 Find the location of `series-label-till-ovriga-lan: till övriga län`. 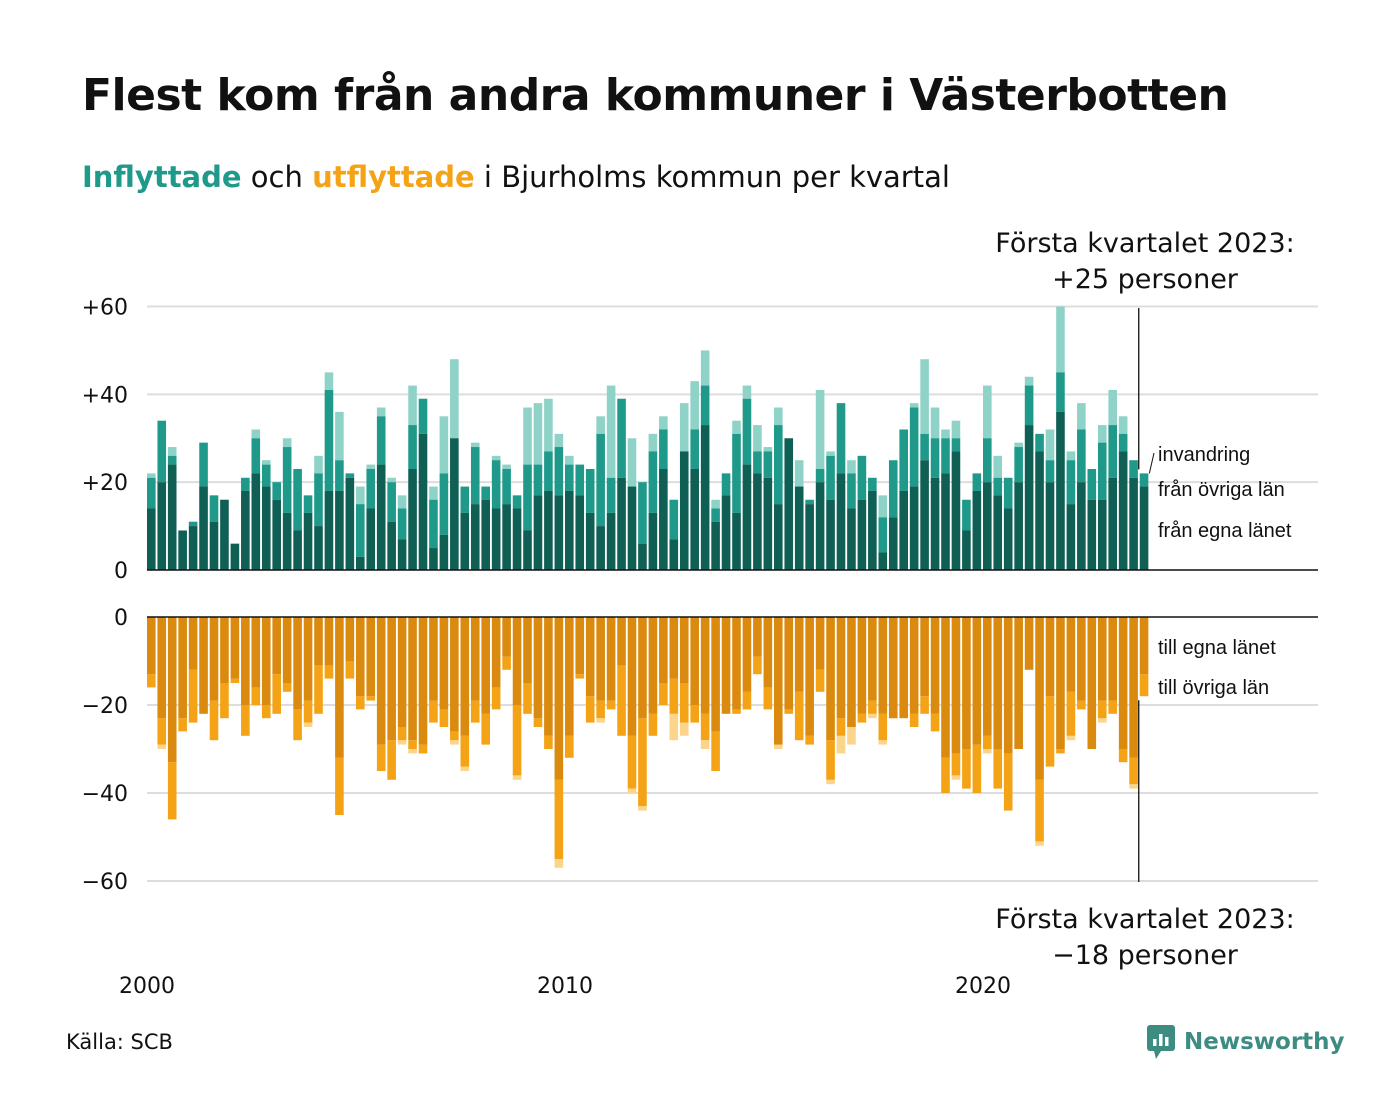

series-label-till-ovriga-lan: till övriga län is located at coordinates (1213, 688).